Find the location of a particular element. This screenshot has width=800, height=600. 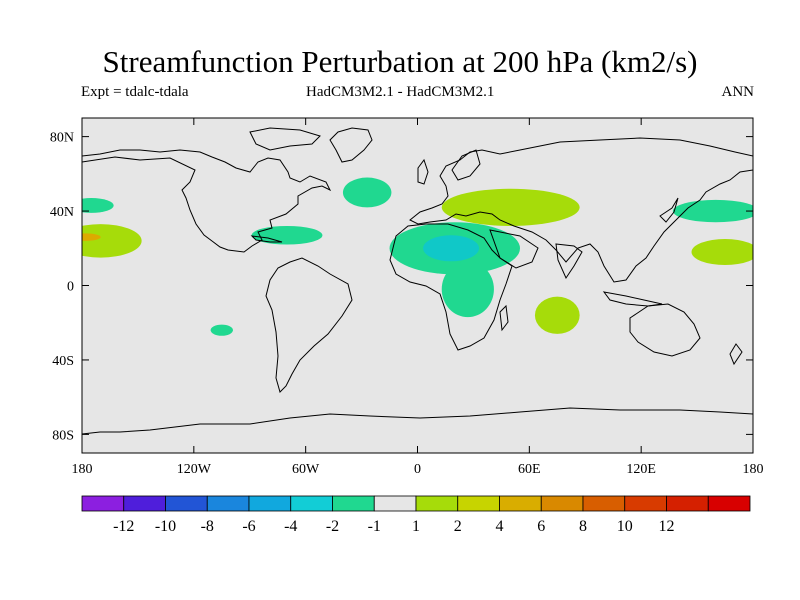

experiment-label: Expt = tdalc-tdala is located at coordinates (135, 92).